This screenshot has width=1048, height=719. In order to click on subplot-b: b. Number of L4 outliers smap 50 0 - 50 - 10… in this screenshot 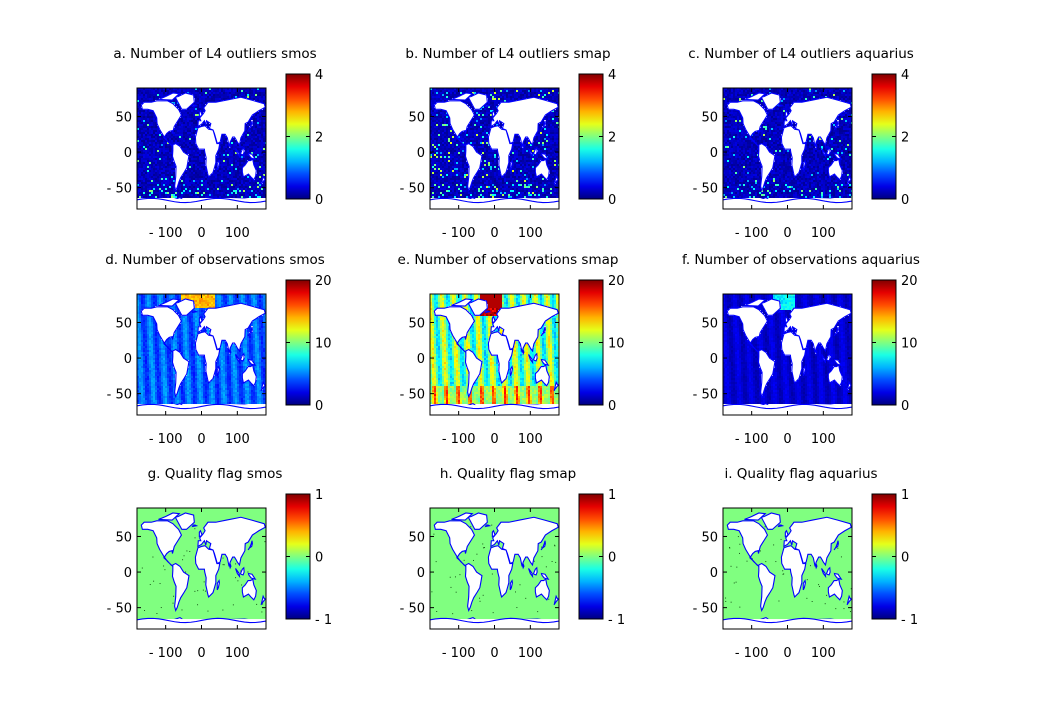, I will do `click(508, 143)`.